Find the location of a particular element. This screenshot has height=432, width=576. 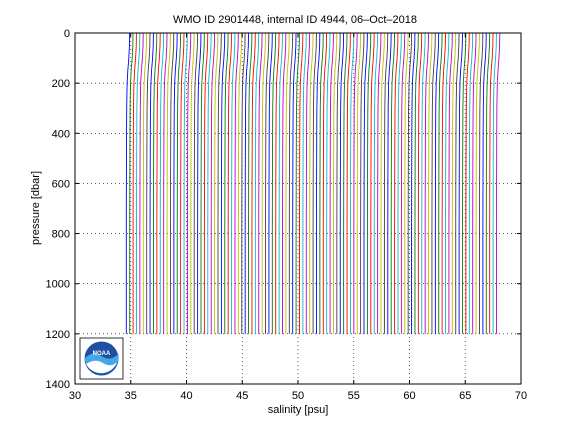

y-tick-label: 0 is located at coordinates (67, 34).